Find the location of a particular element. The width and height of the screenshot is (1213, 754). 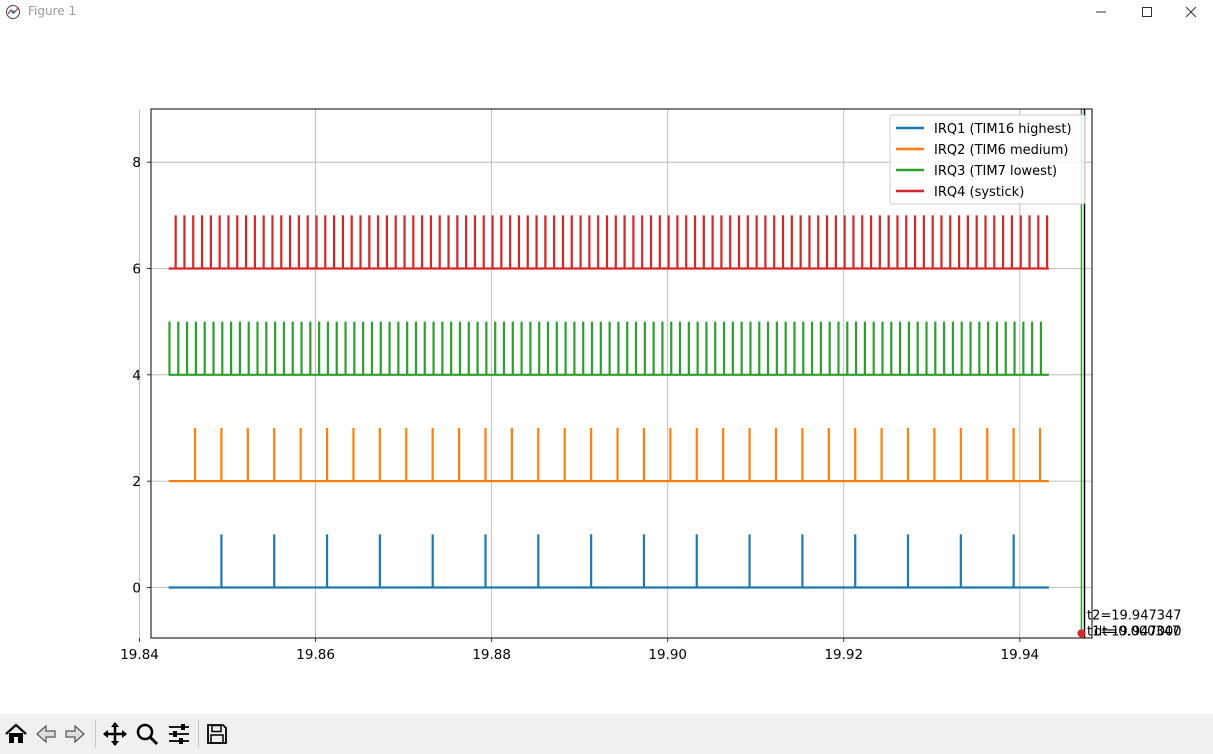

x-tick-label: 19.86 is located at coordinates (315, 655).